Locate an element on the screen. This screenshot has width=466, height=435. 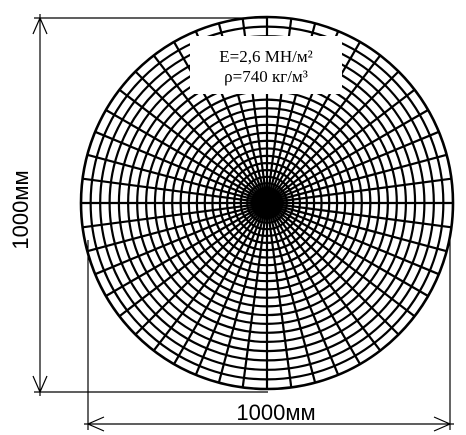
width-arrow-left is located at coordinates (95, 424).